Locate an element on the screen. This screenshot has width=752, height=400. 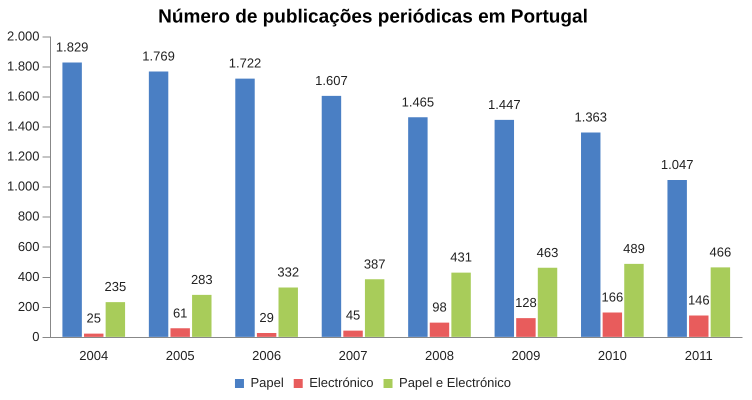
y-tick-label: 1.600 is located at coordinates (23, 96).